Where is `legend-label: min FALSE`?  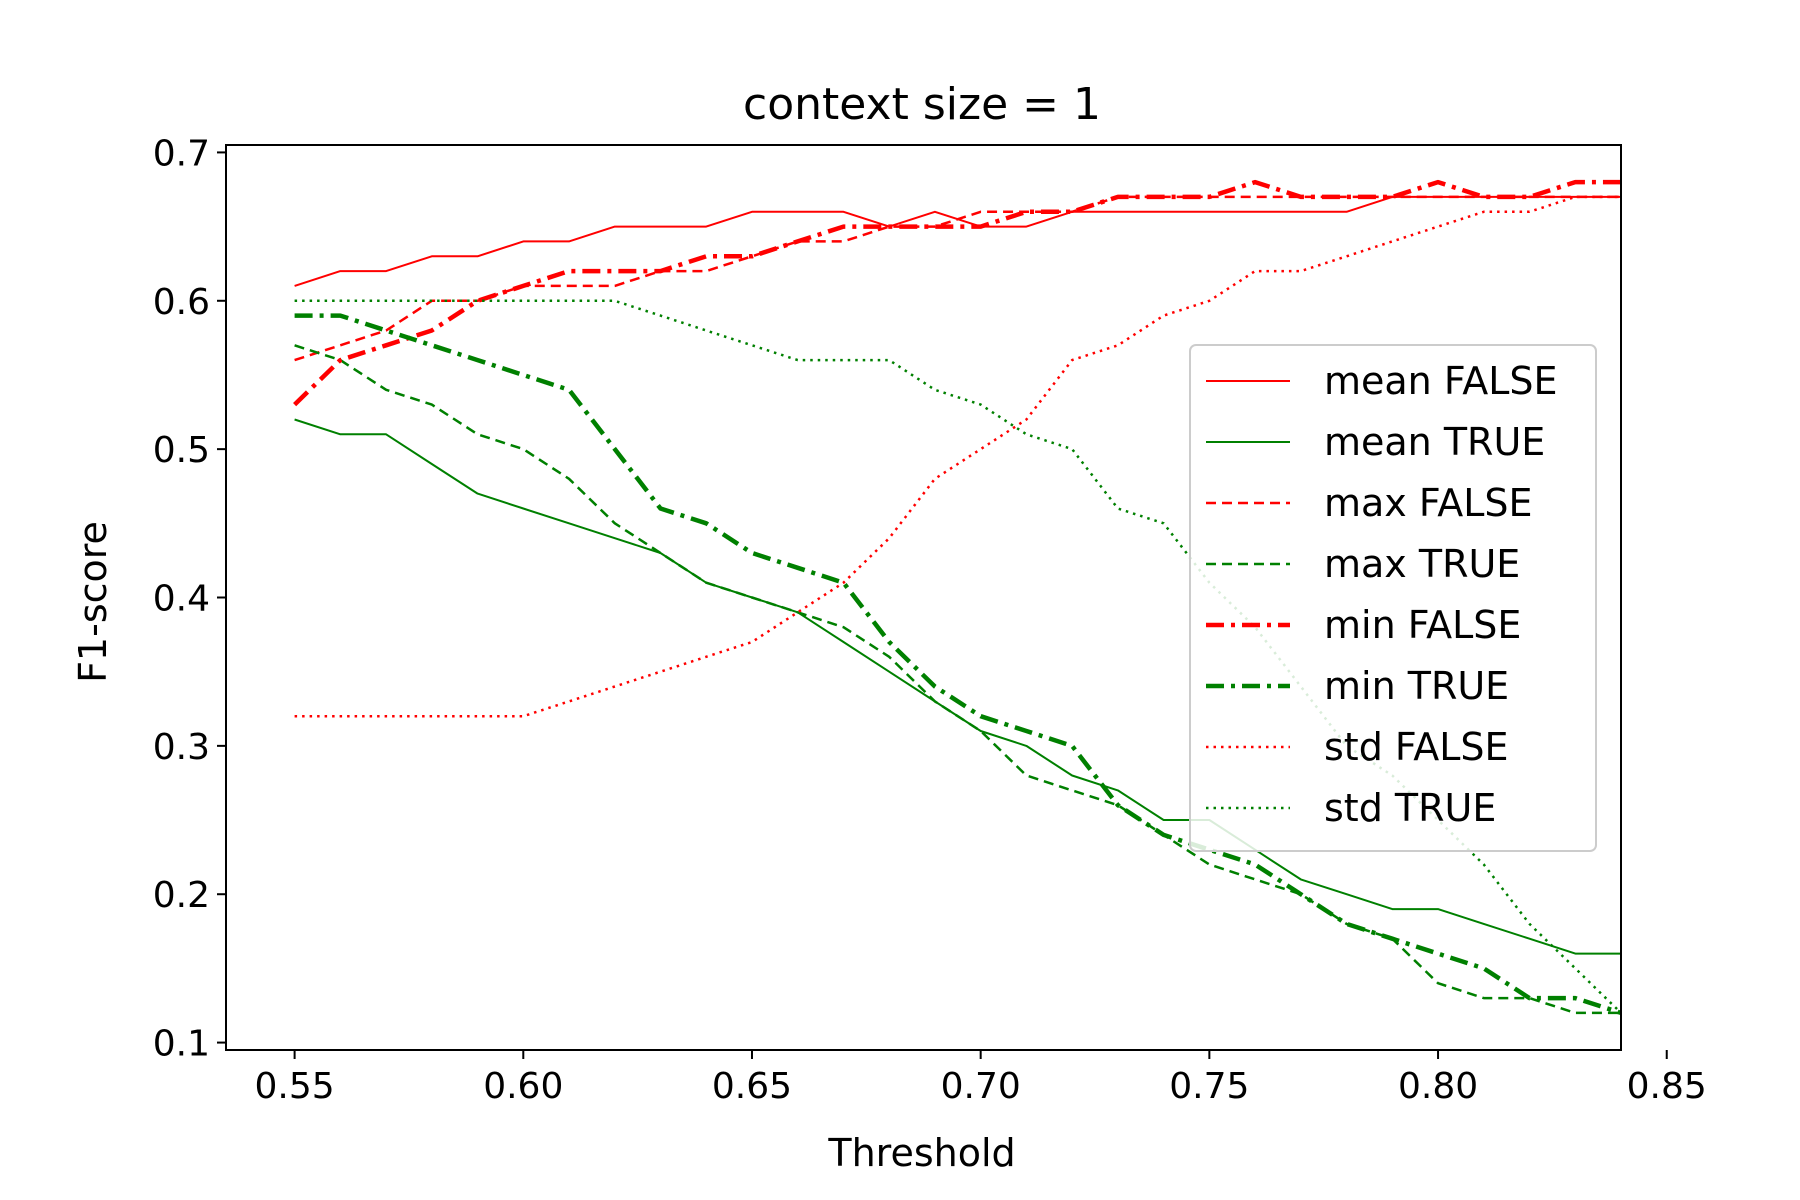 legend-label: min FALSE is located at coordinates (1422, 625).